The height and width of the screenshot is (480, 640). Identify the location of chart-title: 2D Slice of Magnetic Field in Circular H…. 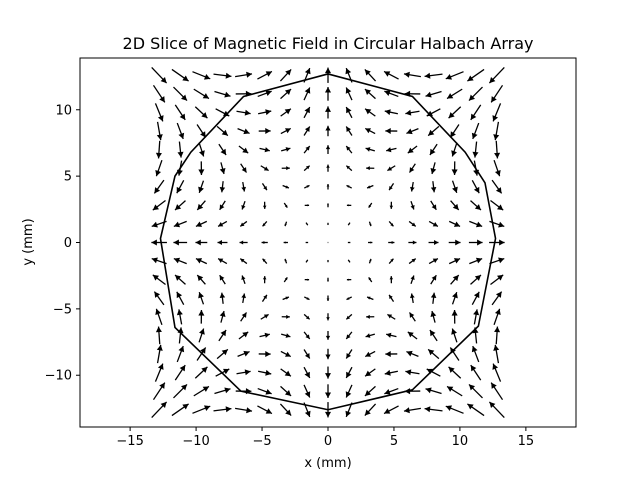
(328, 43).